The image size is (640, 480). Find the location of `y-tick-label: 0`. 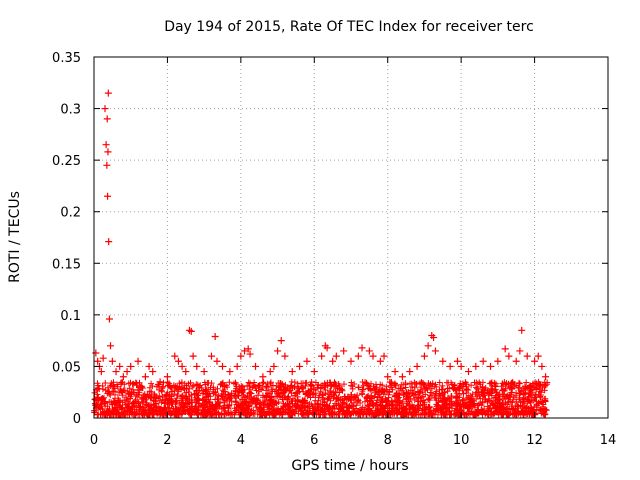

y-tick-label: 0 is located at coordinates (77, 419).